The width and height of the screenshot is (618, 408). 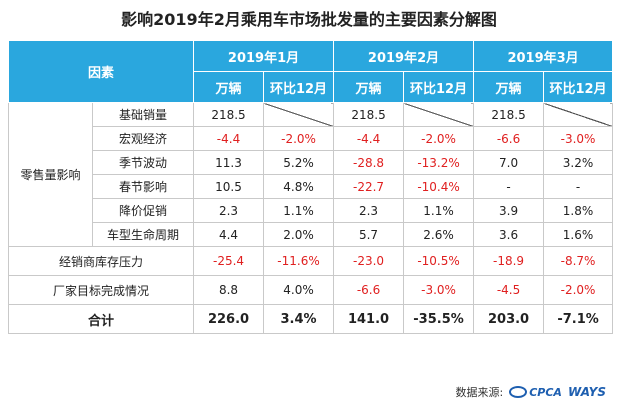 I want to click on total-cell: 203.0, so click(x=509, y=319).